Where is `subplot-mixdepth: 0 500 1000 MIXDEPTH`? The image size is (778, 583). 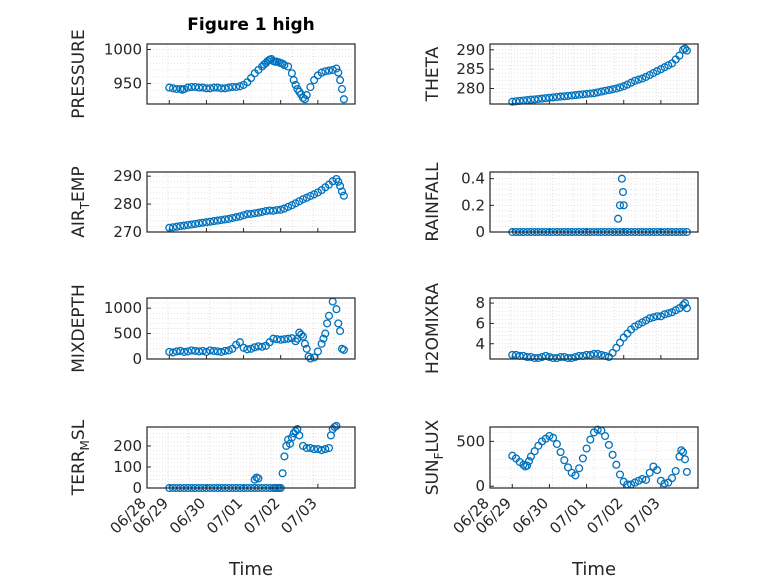 subplot-mixdepth: 0 500 1000 MIXDEPTH is located at coordinates (212, 328).